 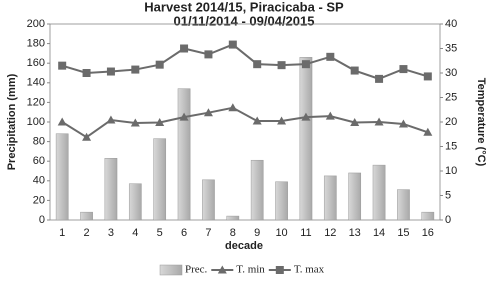 What do you see at coordinates (39, 181) in the screenshot?
I see `y-tick-label: 40` at bounding box center [39, 181].